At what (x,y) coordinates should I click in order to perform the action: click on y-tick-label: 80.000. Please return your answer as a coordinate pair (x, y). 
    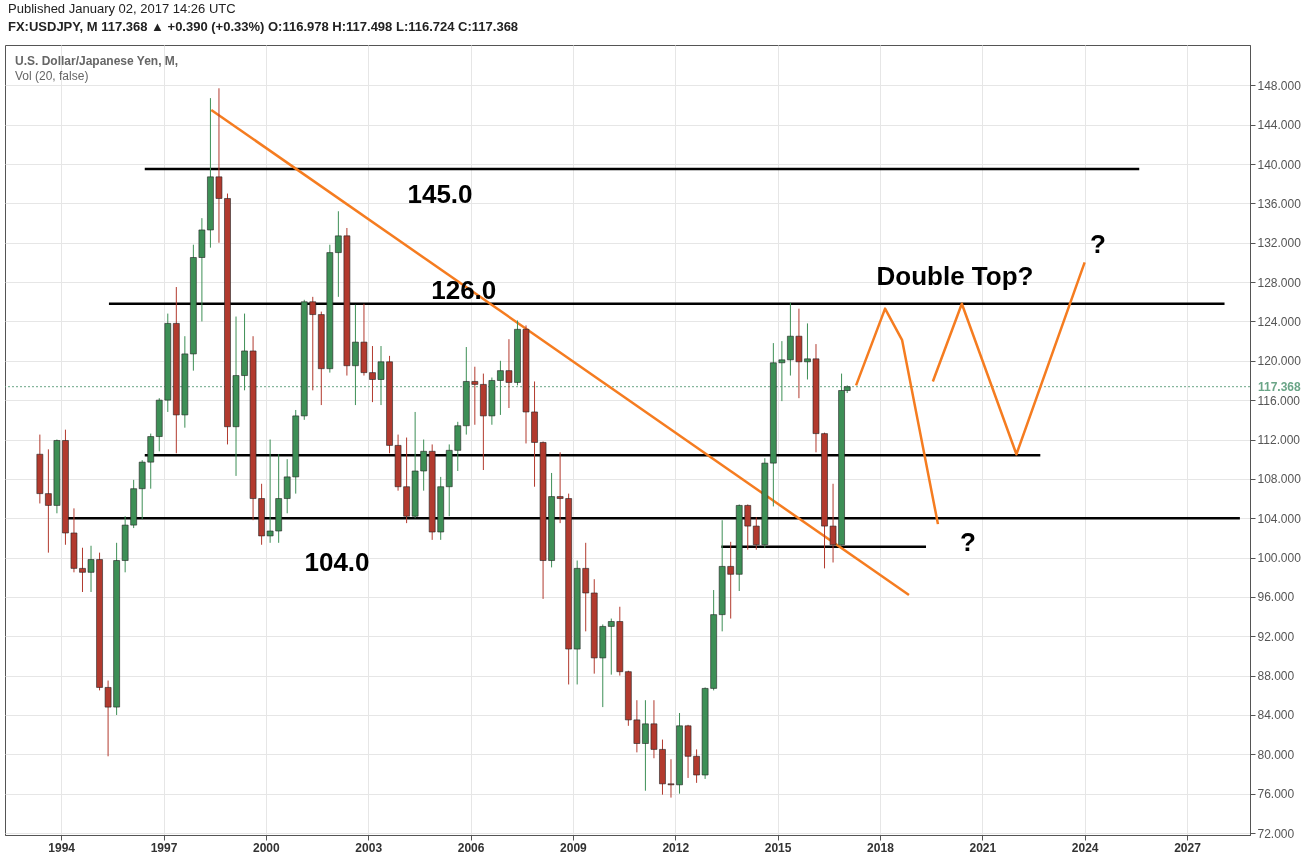
    Looking at the image, I should click on (1276, 754).